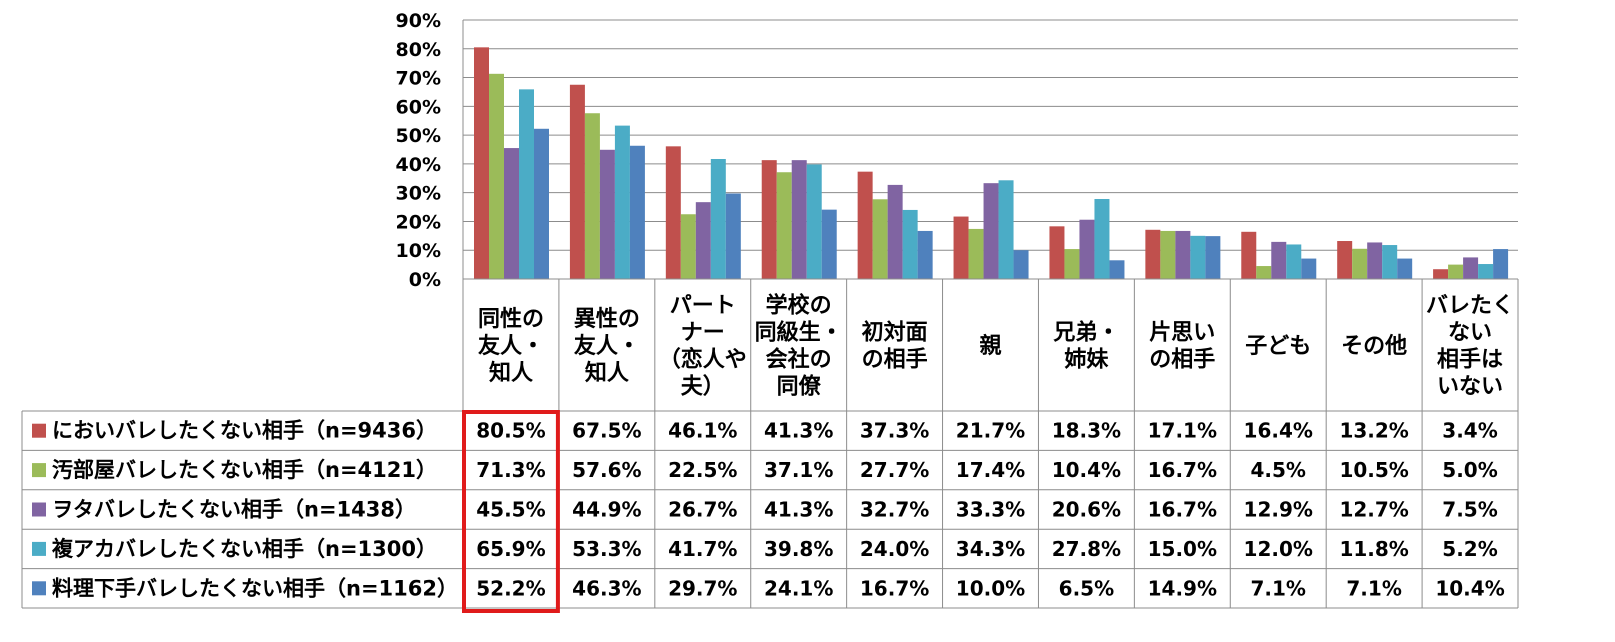 Image resolution: width=1615 pixels, height=642 pixels. Describe the element at coordinates (798, 588) in the screenshot. I see `table-cell-value: 24.1%` at that location.